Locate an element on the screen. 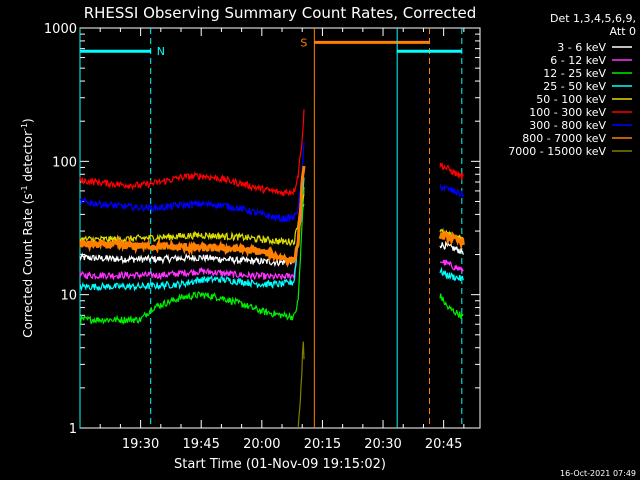  legend-entry-label: 300 - 800 keV is located at coordinates (567, 125).